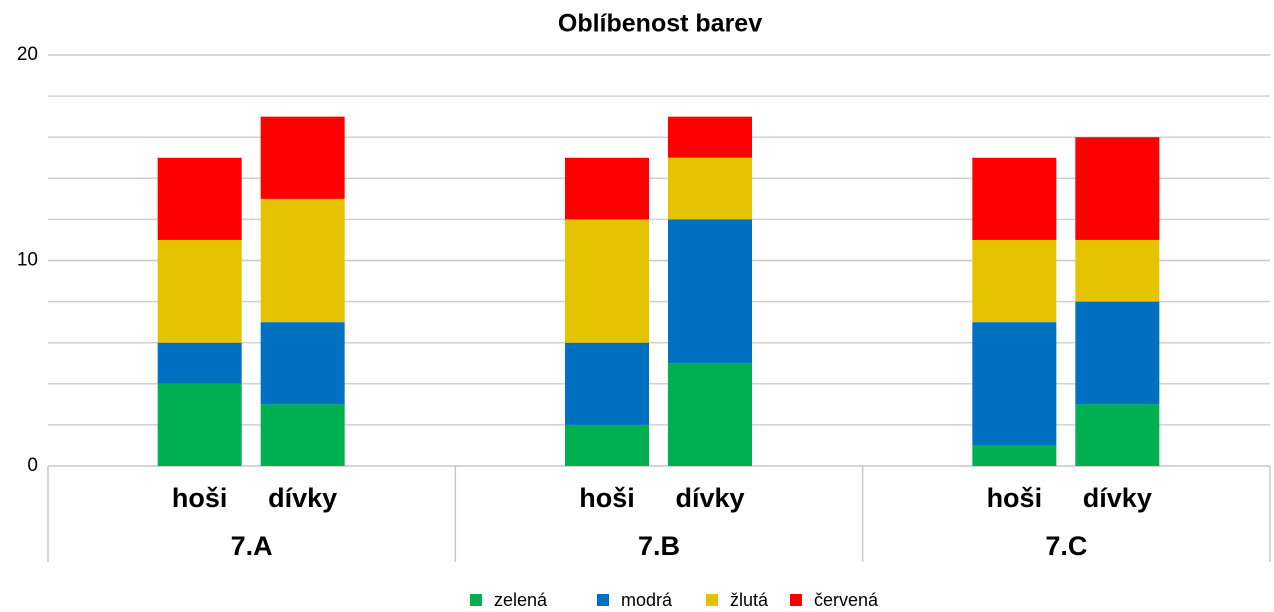  Describe the element at coordinates (32, 465) in the screenshot. I see `y-tick-label: 0` at that location.